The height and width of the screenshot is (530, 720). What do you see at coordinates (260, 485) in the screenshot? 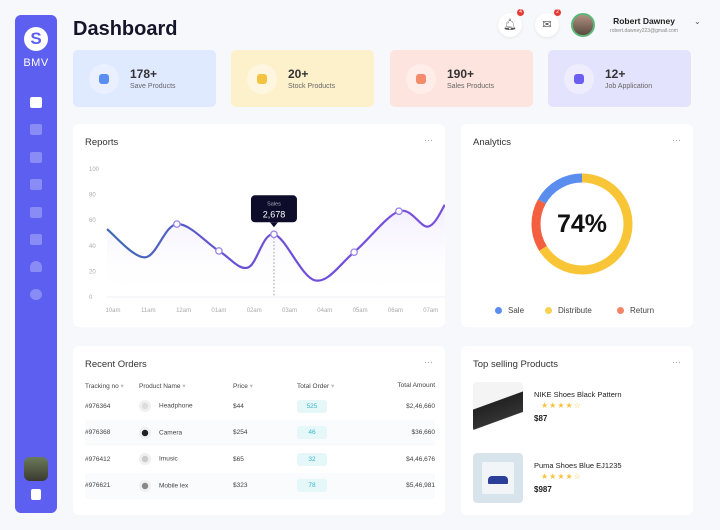
I see `table-row: #976621 Mobile lex $323 78 $5,46,981` at bounding box center [260, 485].